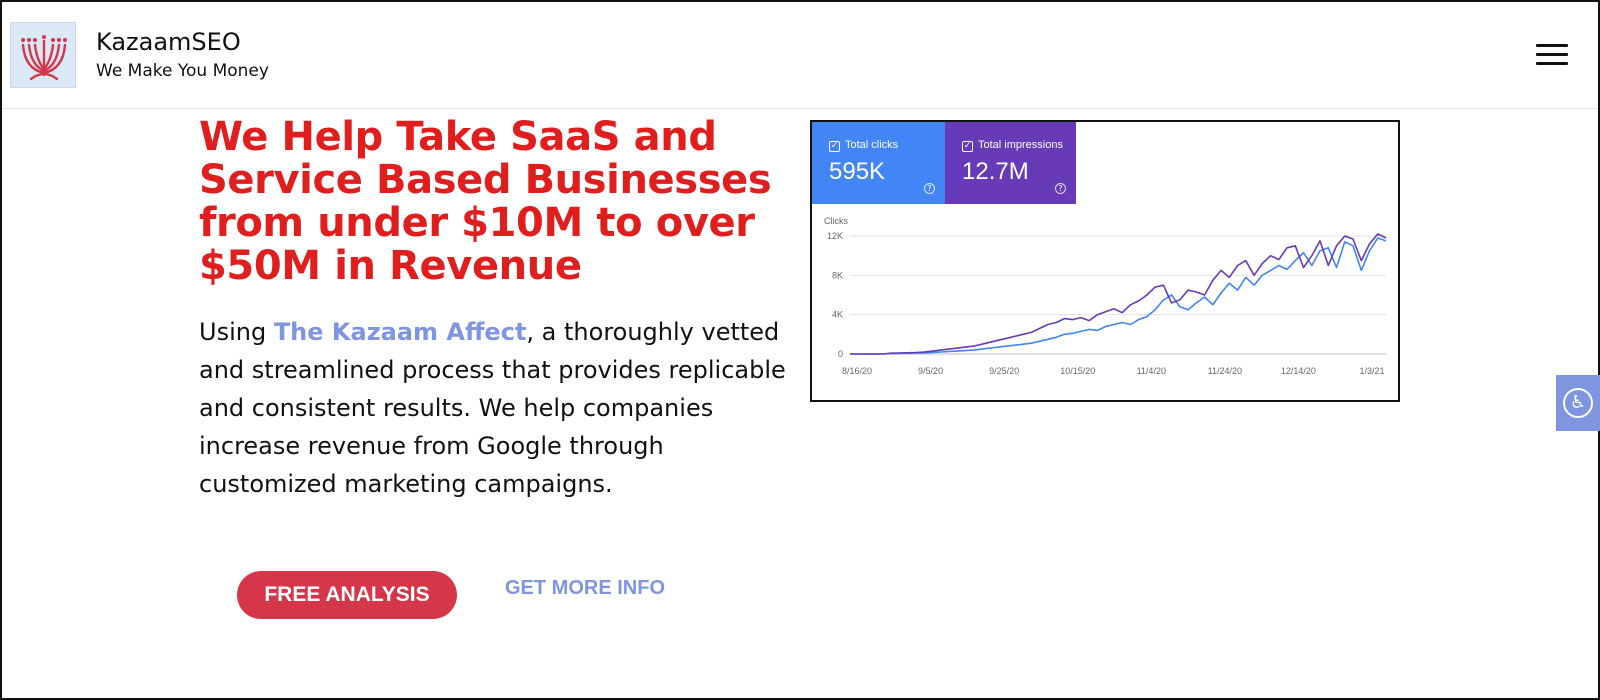  Describe the element at coordinates (836, 221) in the screenshot. I see `y-axis-label: Clicks` at that location.